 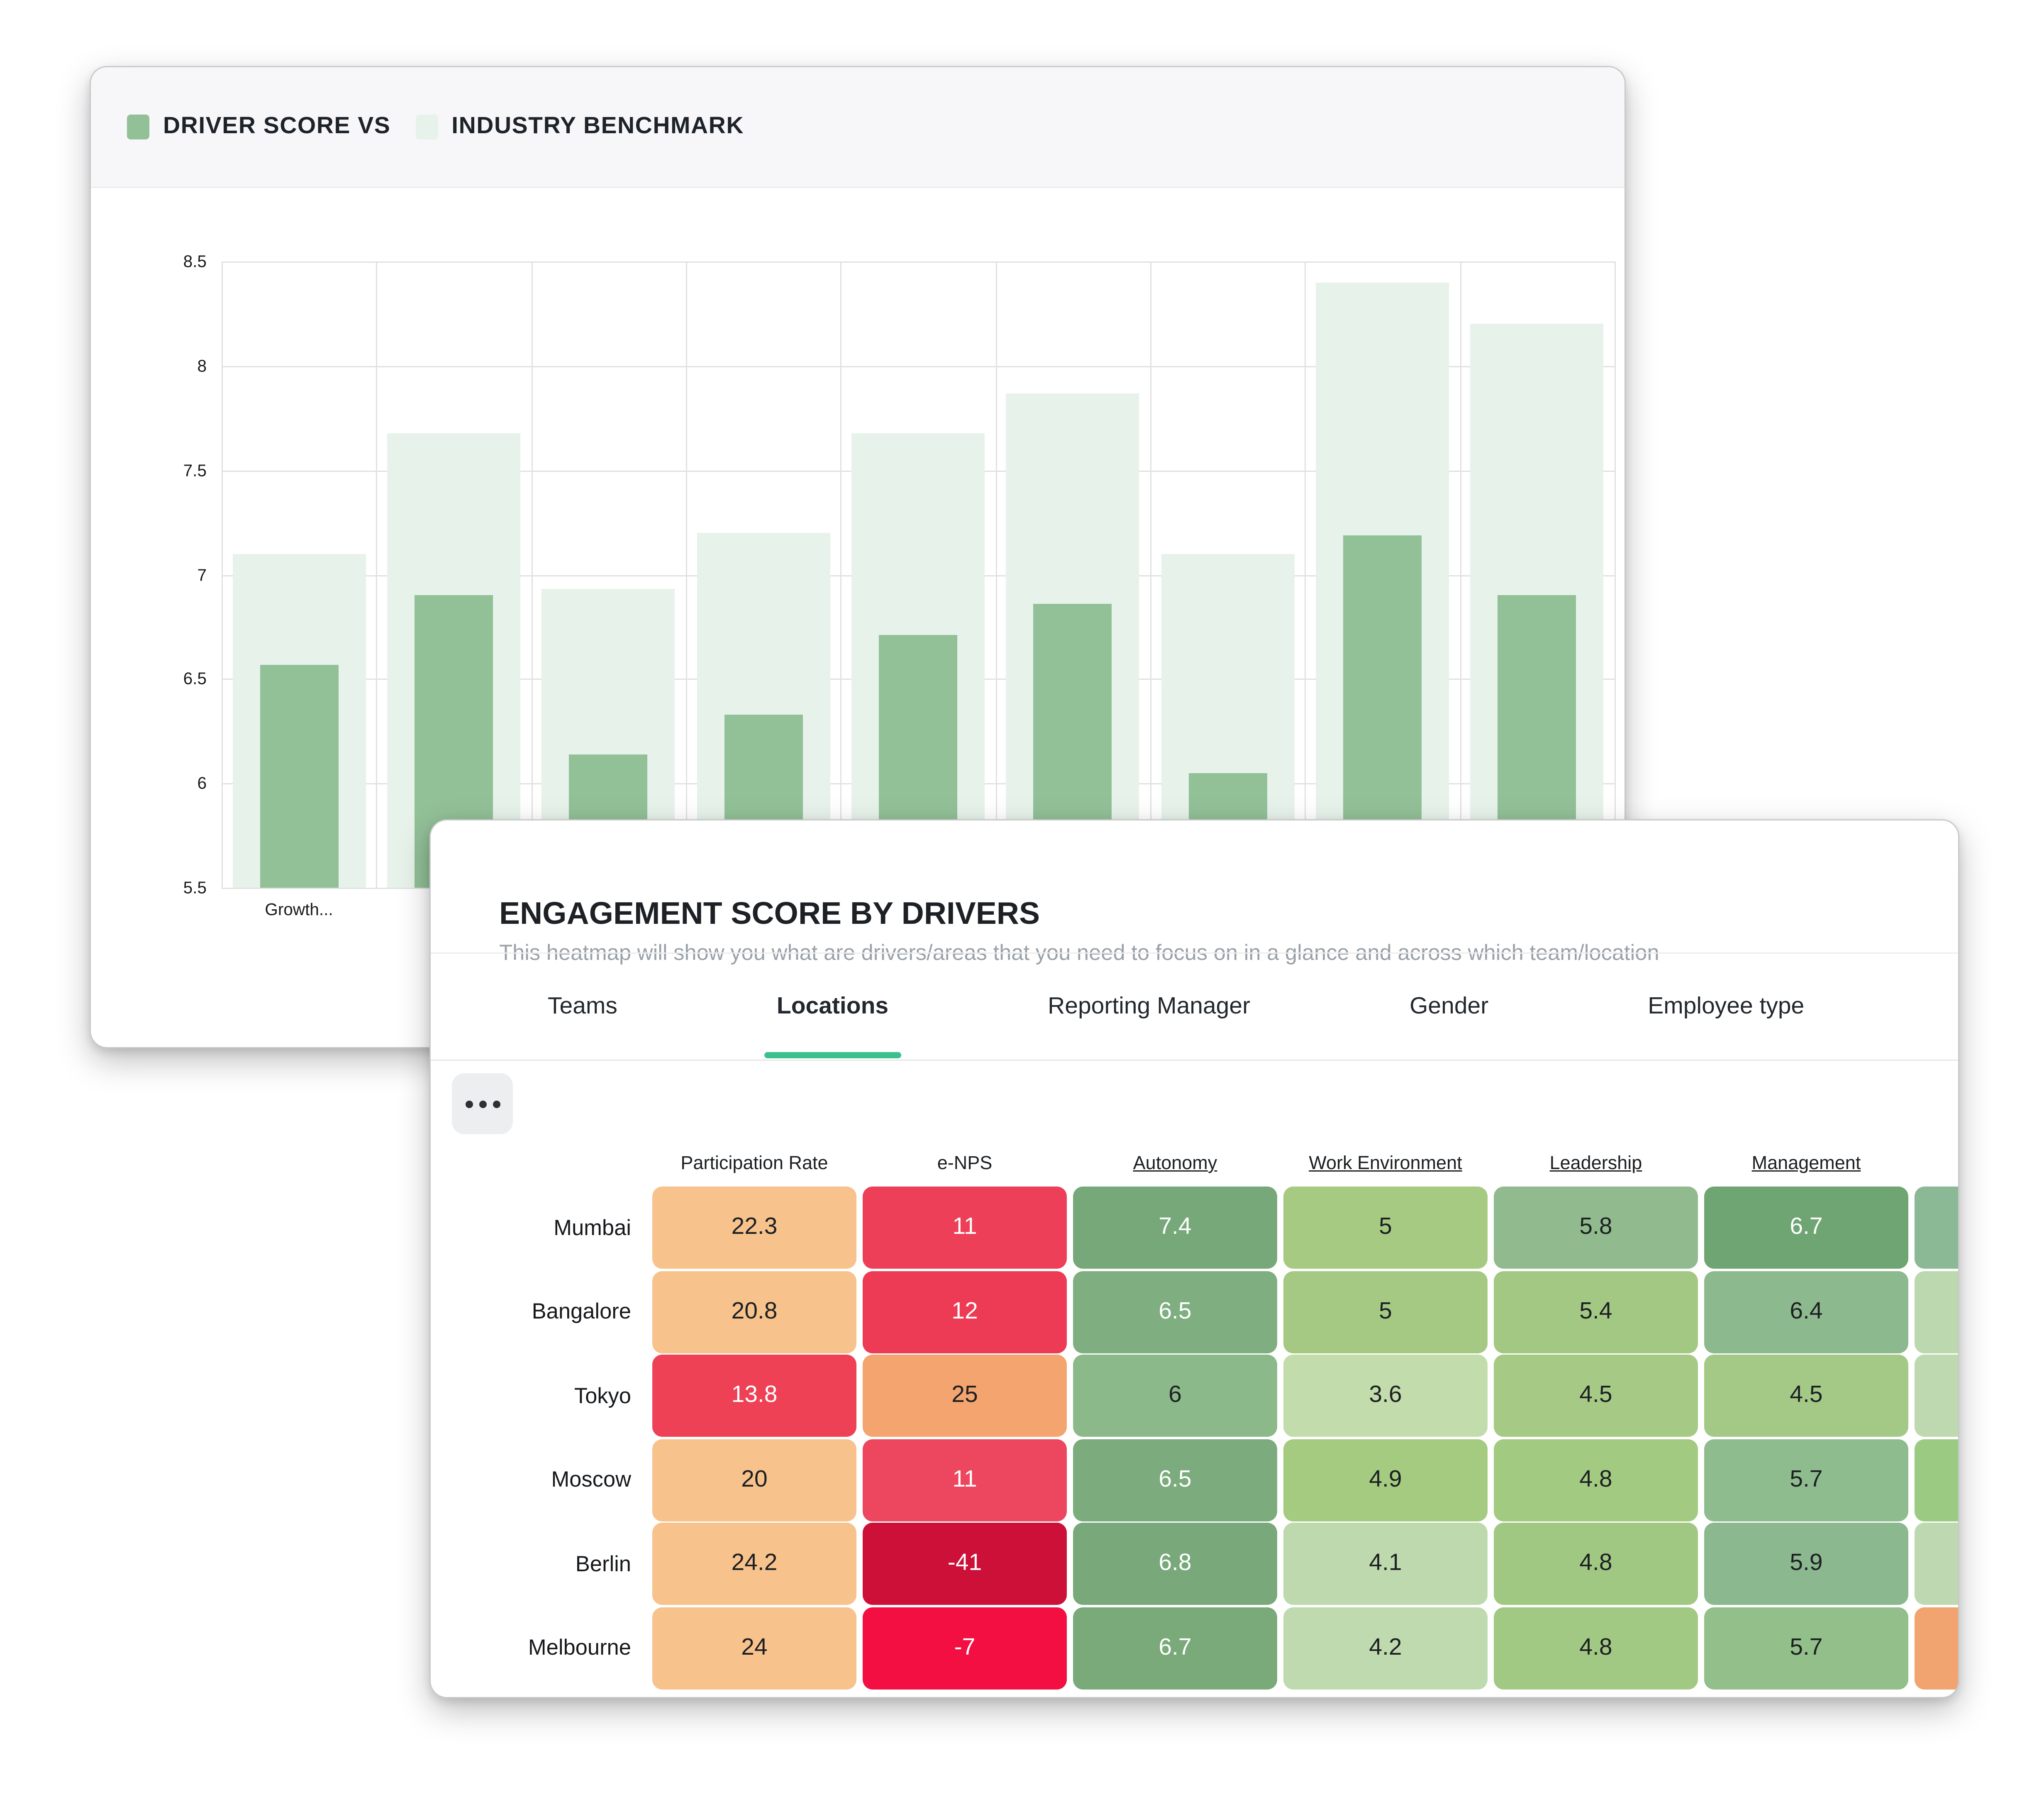 I want to click on heatmap-cell: 25, so click(x=965, y=1396).